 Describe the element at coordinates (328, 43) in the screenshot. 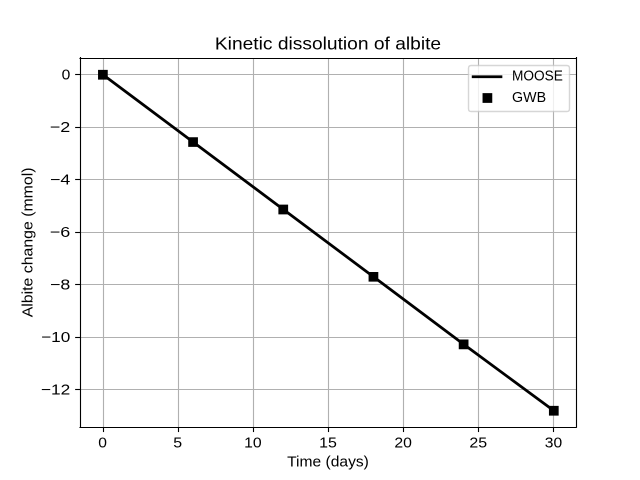

I see `svg-text: Kinetic dissolution of albite` at that location.